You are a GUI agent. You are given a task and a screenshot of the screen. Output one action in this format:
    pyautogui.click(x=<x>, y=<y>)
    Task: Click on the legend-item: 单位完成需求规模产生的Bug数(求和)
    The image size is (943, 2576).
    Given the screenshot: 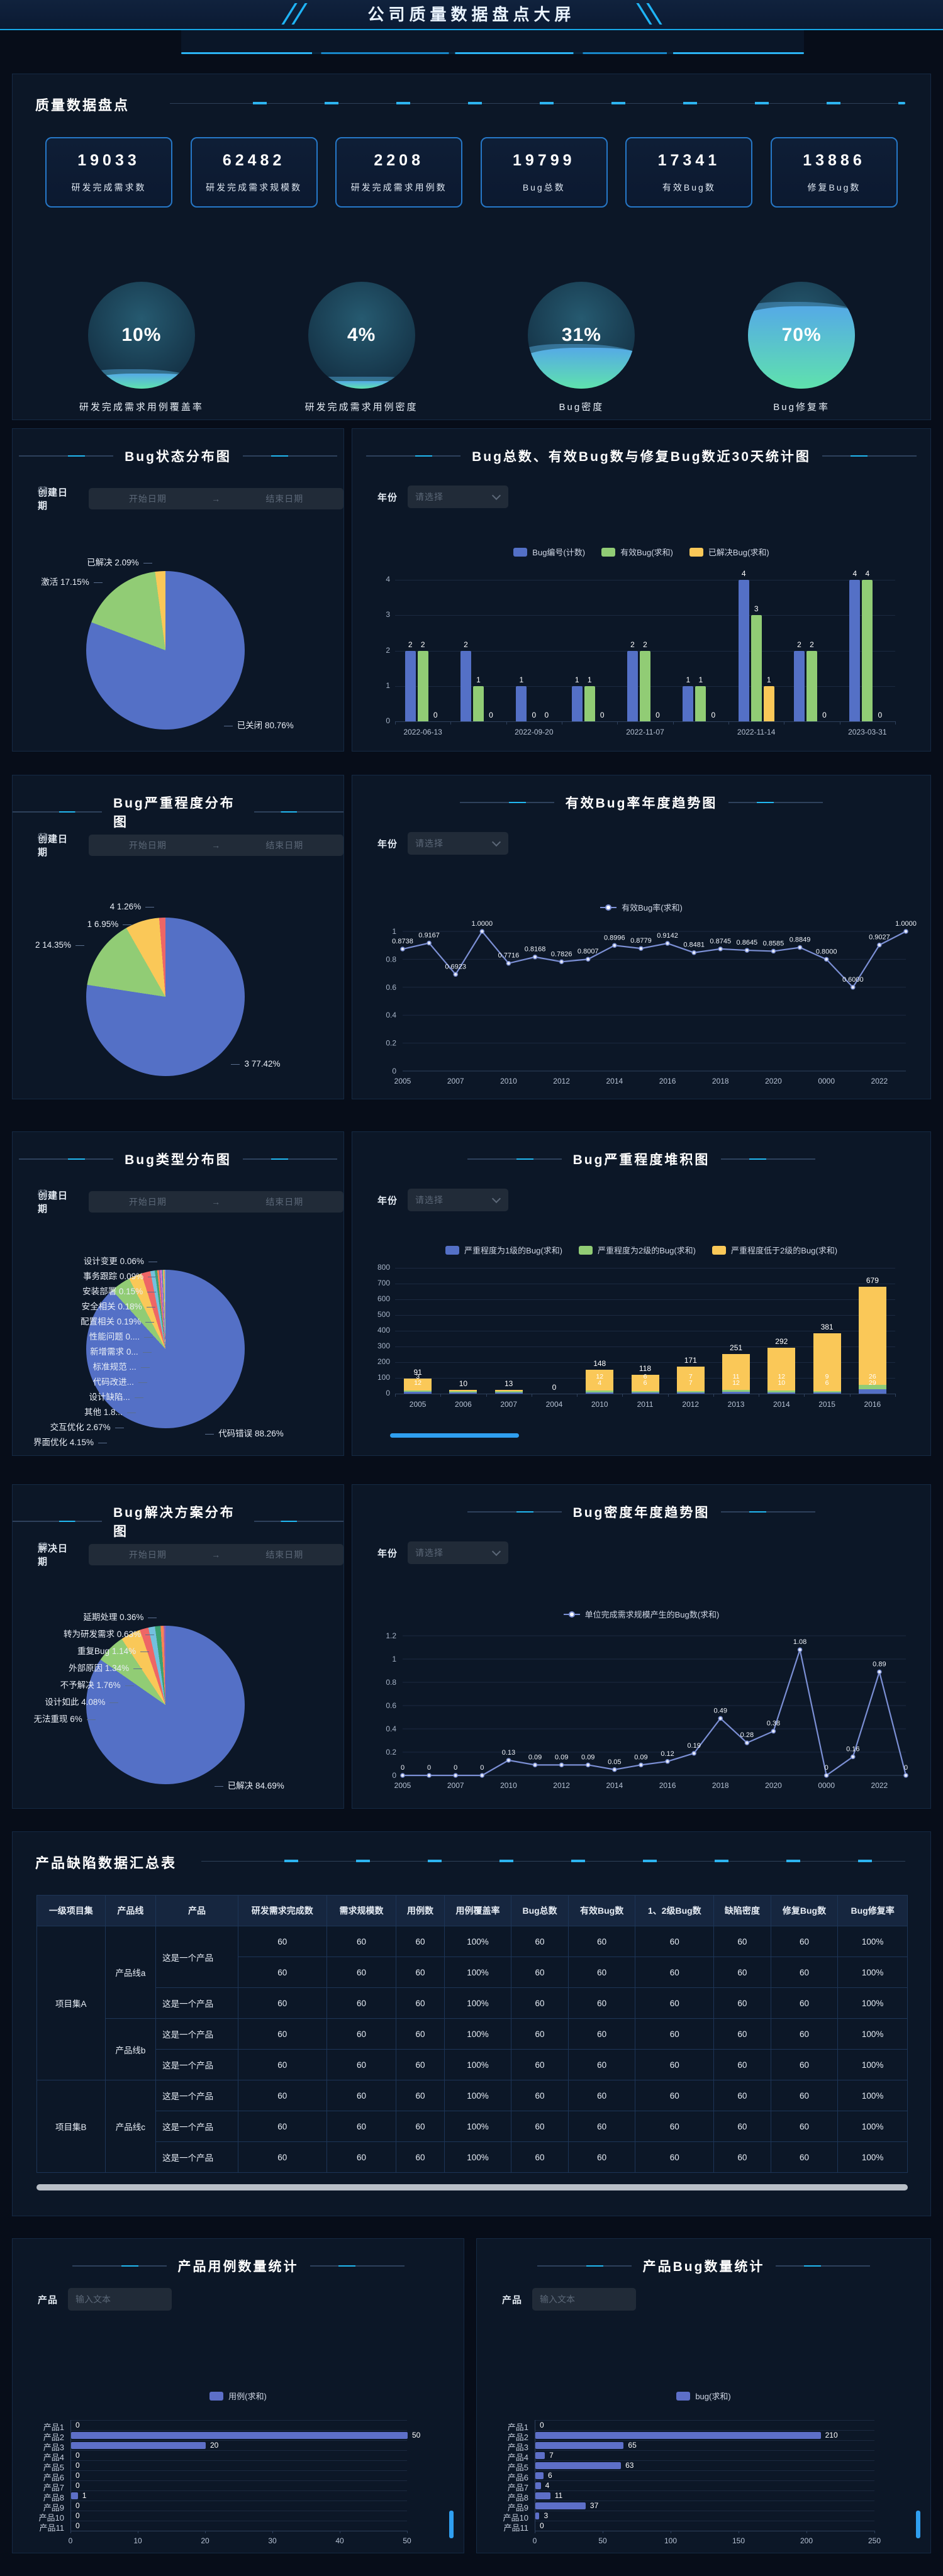 What is the action you would take?
    pyautogui.click(x=641, y=1614)
    